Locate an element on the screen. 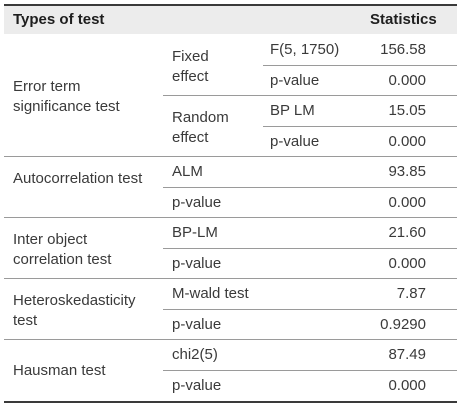  group-label-hausman: Hausman test is located at coordinates (59, 370).